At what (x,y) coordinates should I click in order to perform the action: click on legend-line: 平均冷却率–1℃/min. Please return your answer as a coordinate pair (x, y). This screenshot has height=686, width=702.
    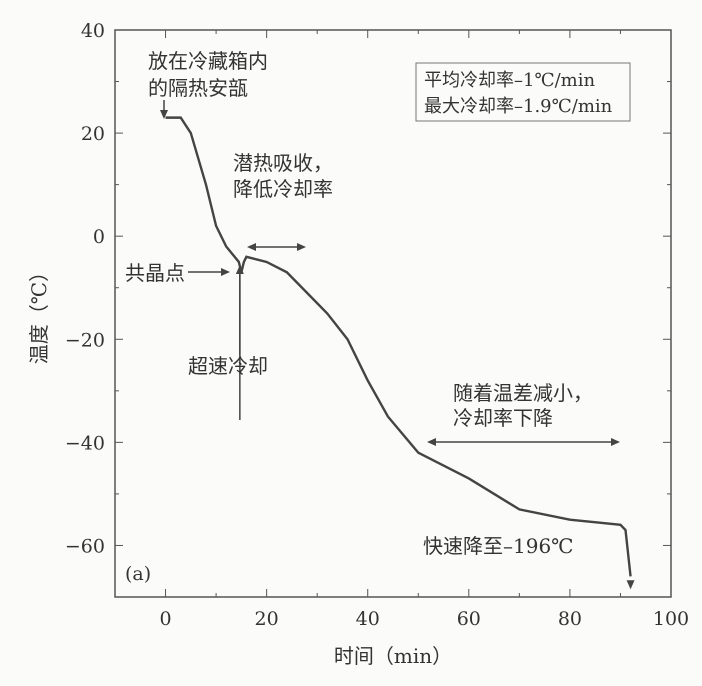
    Looking at the image, I should click on (509, 80).